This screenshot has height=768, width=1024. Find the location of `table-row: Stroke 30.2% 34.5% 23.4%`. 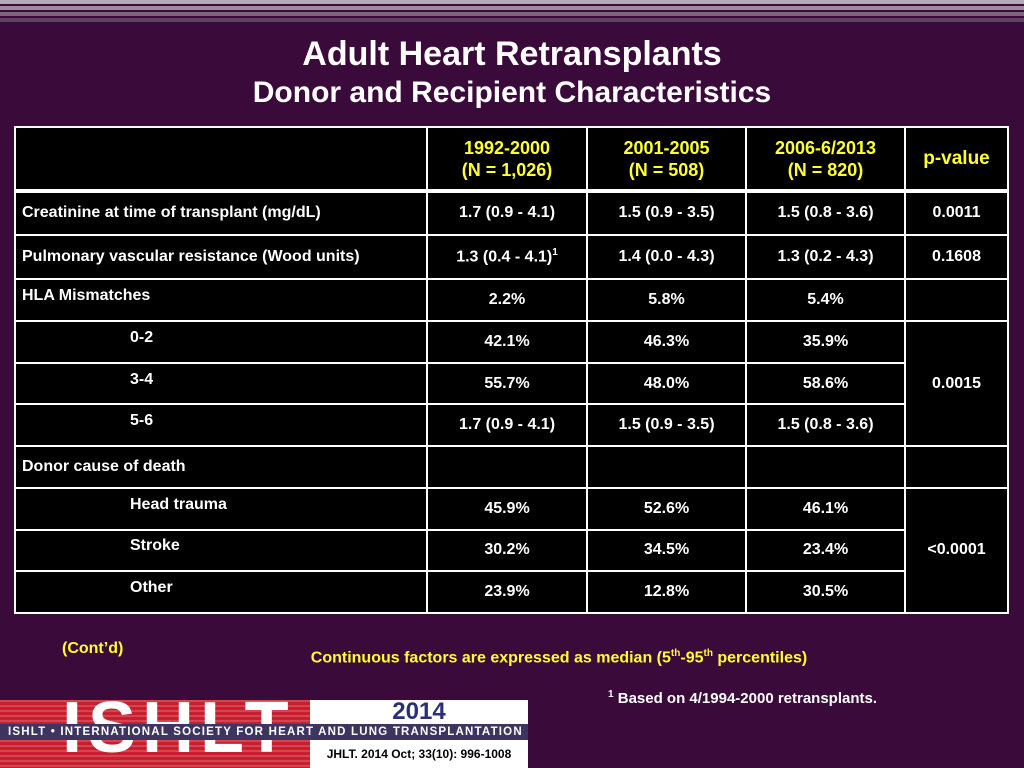

table-row: Stroke 30.2% 34.5% 23.4% is located at coordinates (511, 550).